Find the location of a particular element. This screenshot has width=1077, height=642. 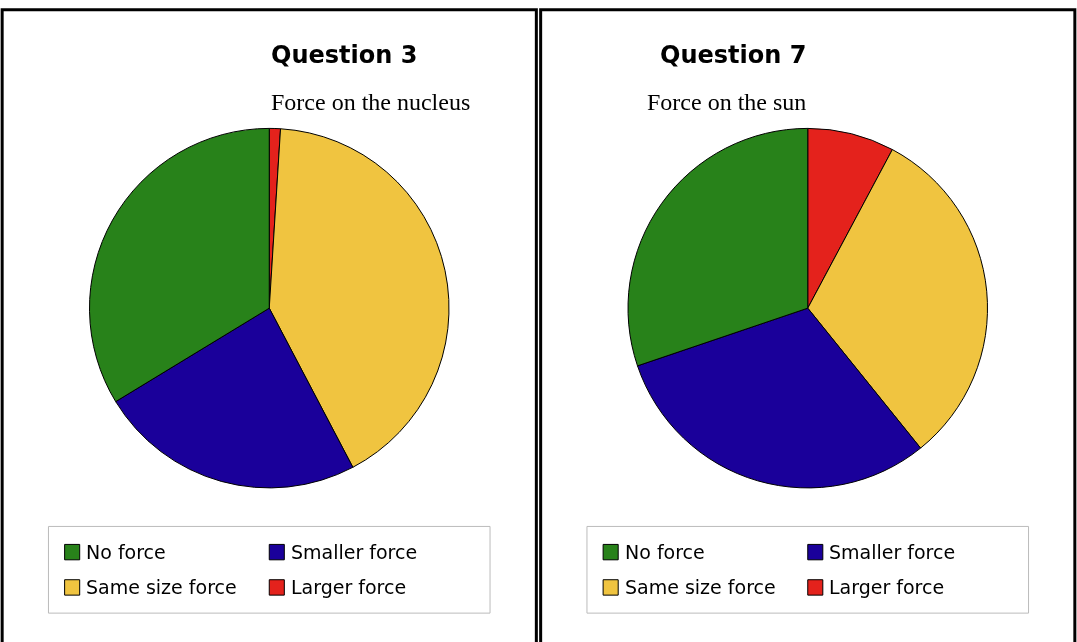

chart-title: Question 7 is located at coordinates (733, 55).